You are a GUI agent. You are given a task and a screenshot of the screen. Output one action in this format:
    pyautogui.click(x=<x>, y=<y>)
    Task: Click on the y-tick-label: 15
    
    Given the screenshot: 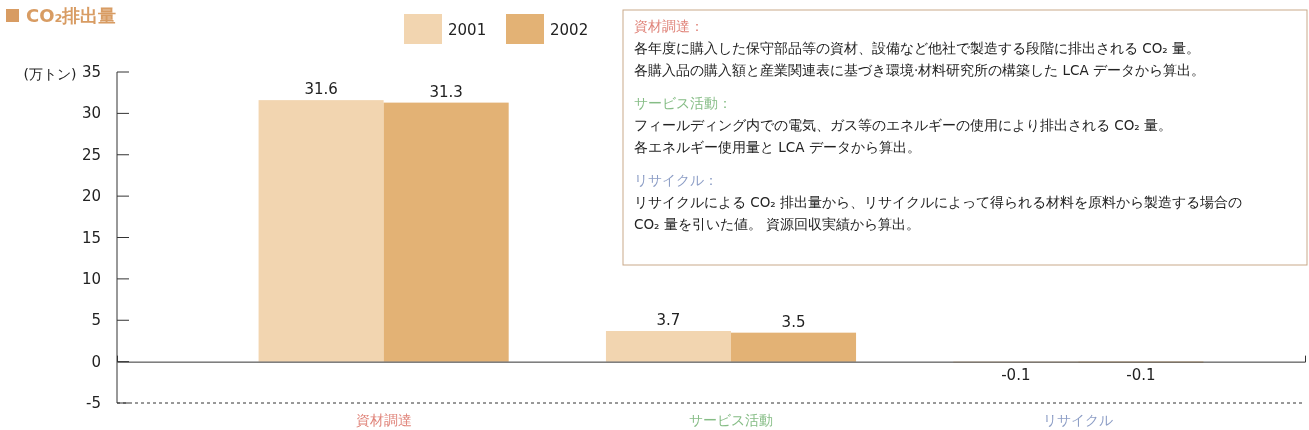 What is the action you would take?
    pyautogui.click(x=91, y=237)
    